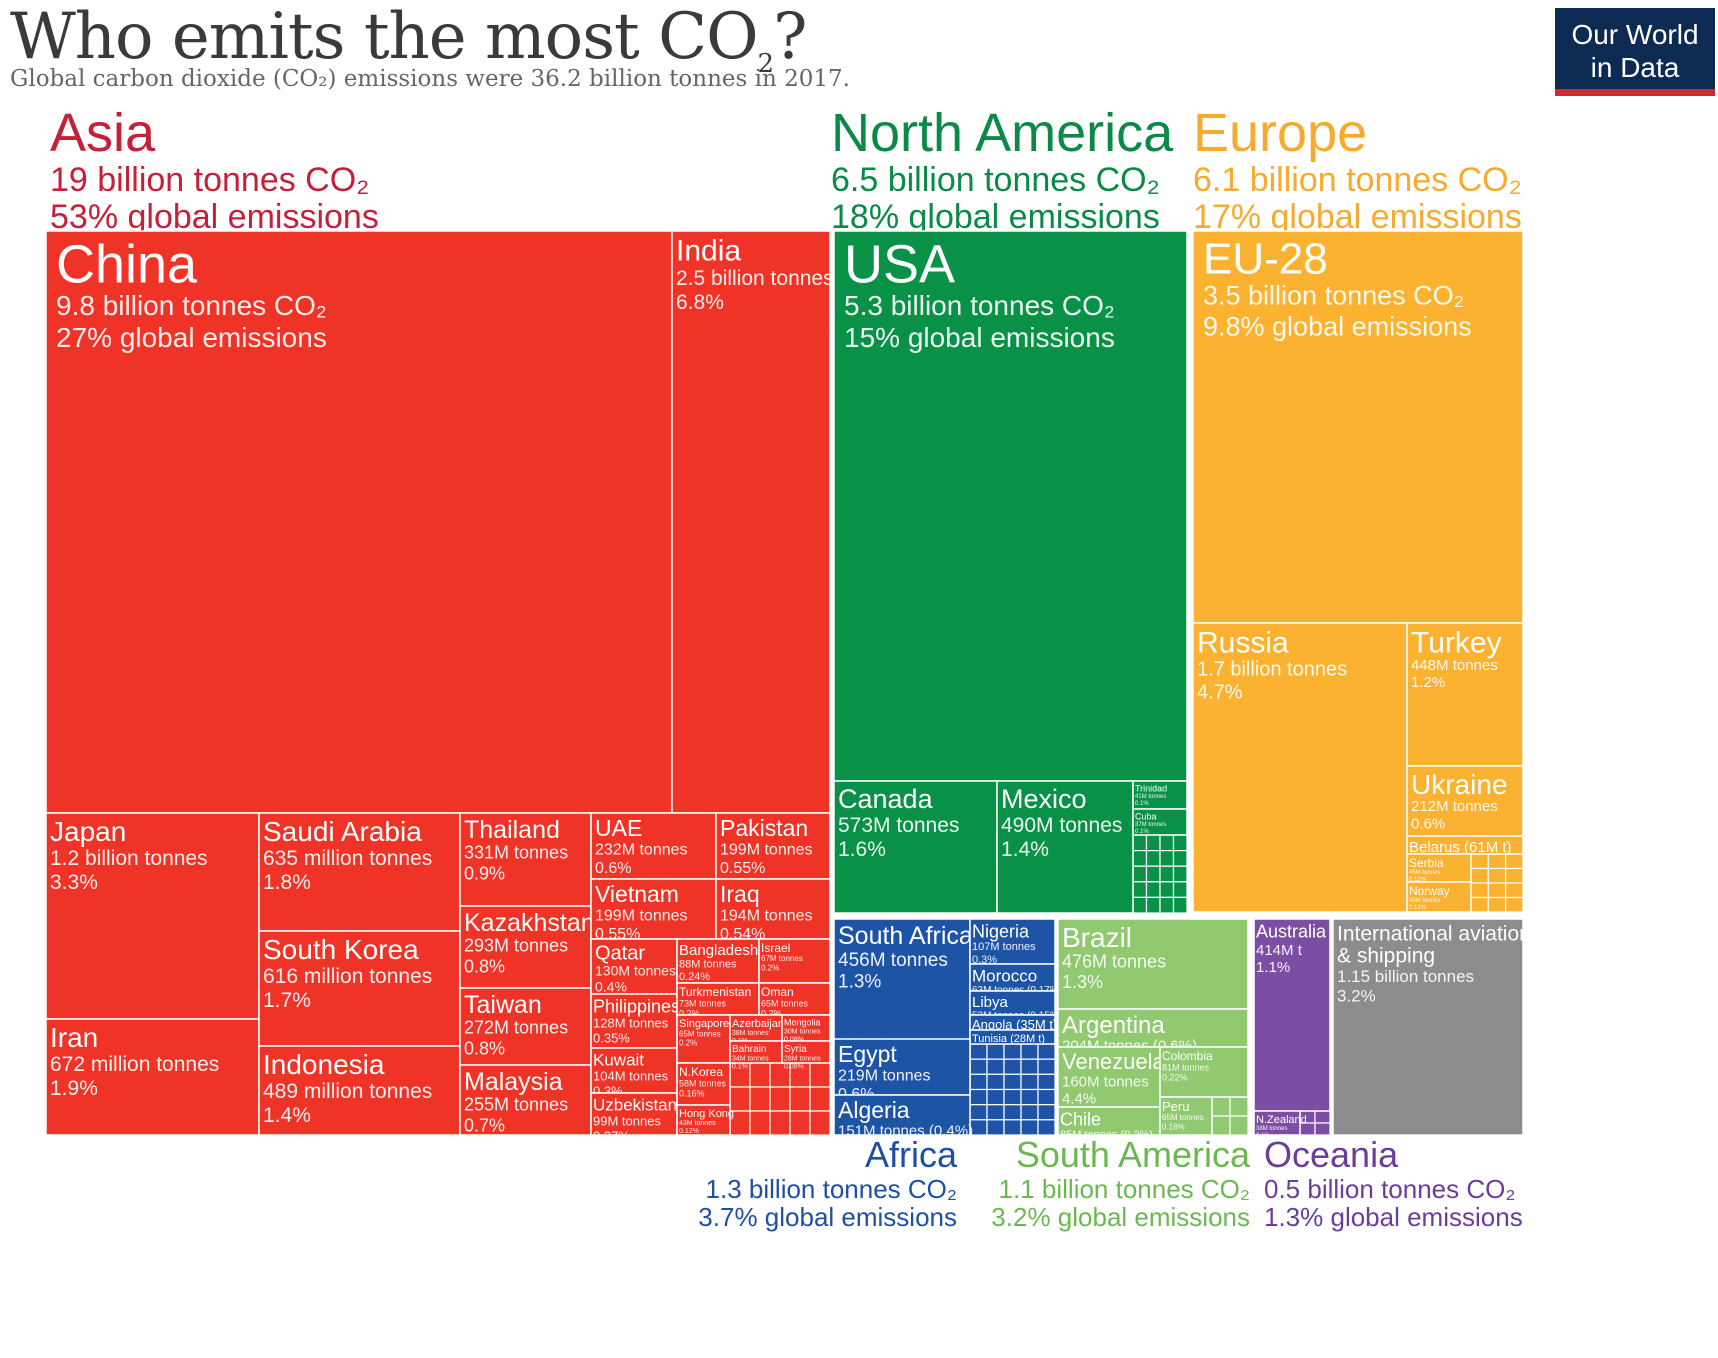 The image size is (1718, 1358). Describe the element at coordinates (874, 1110) in the screenshot. I see `cell-name: Algeria` at that location.